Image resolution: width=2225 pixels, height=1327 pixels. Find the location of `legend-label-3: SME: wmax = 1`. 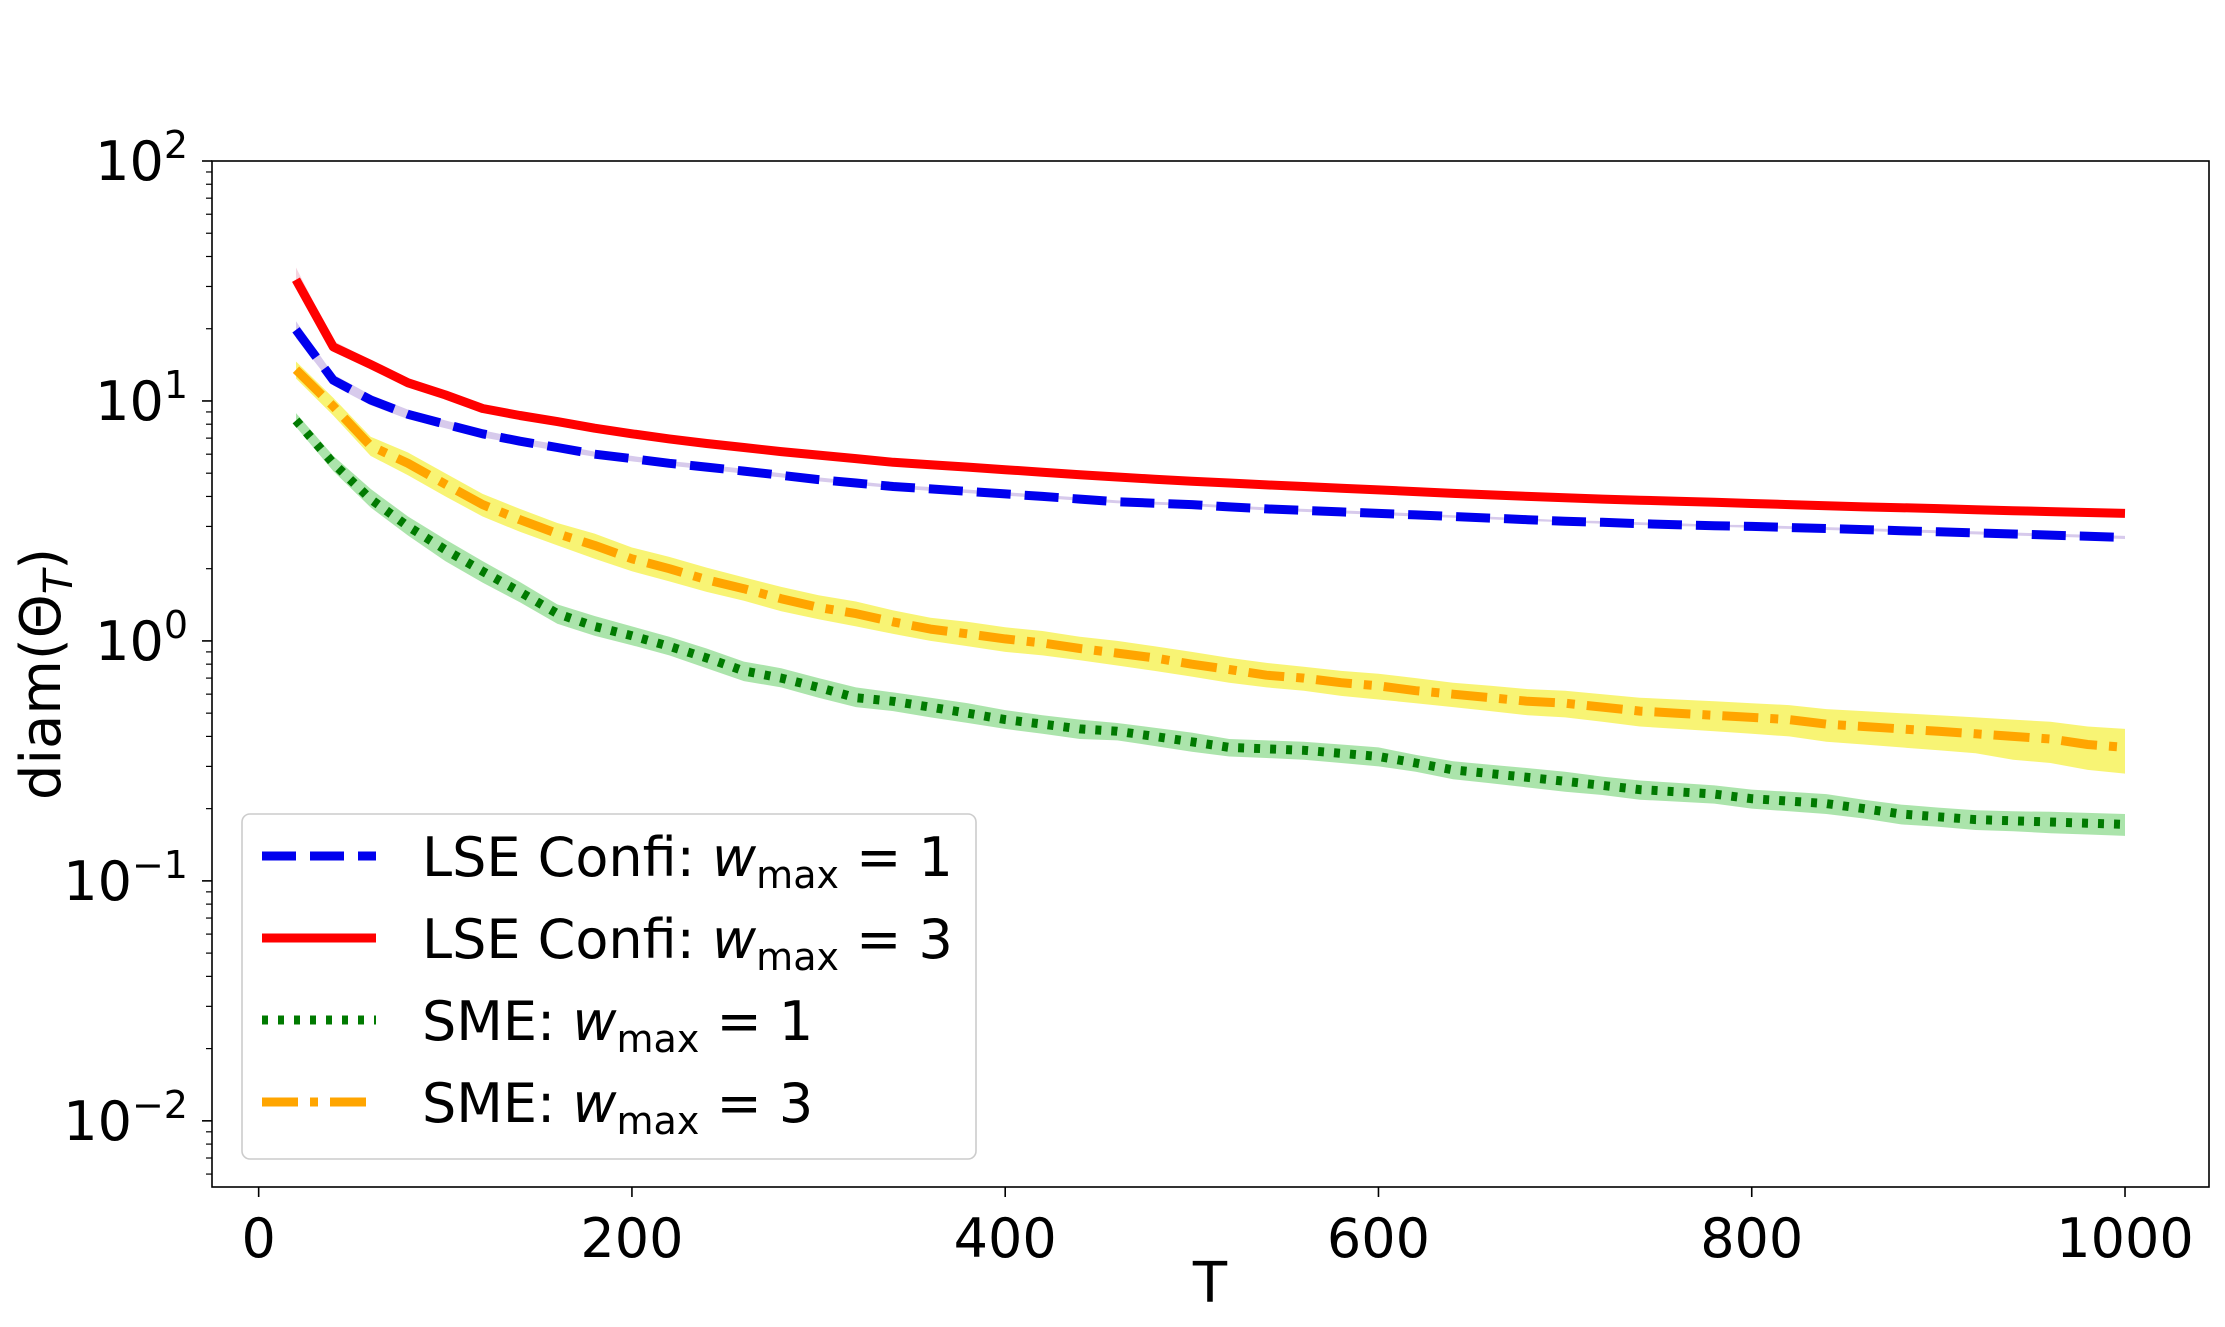

legend-label-3: SME: wmax = 1 is located at coordinates (617, 1025).